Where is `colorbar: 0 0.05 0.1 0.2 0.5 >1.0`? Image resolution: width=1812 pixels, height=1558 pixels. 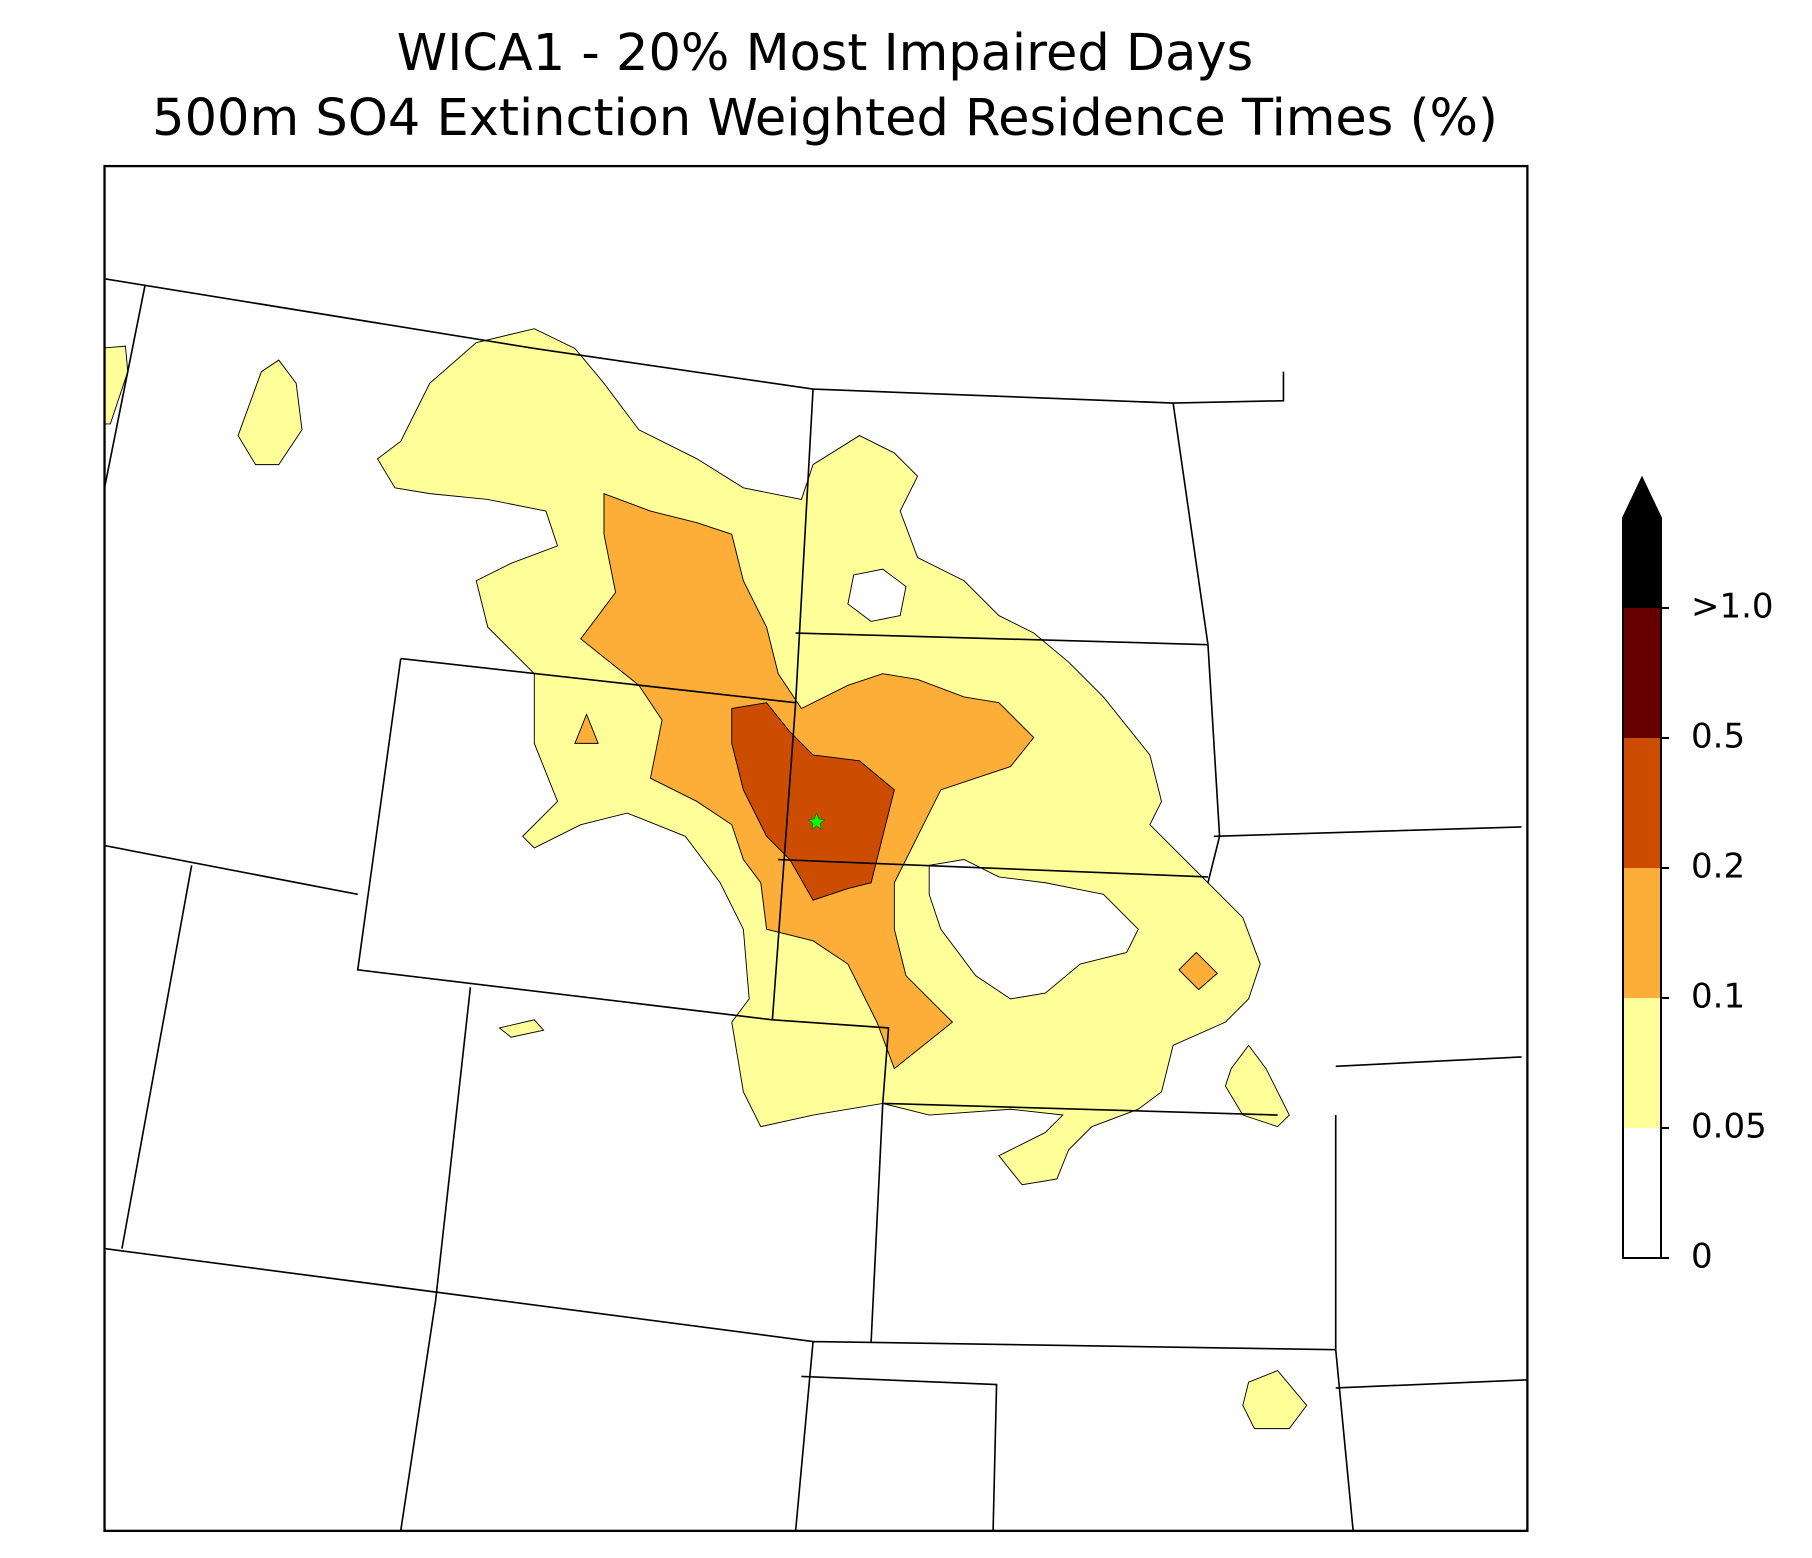
colorbar: 0 0.05 0.1 0.2 0.5 >1.0 is located at coordinates (1698, 876).